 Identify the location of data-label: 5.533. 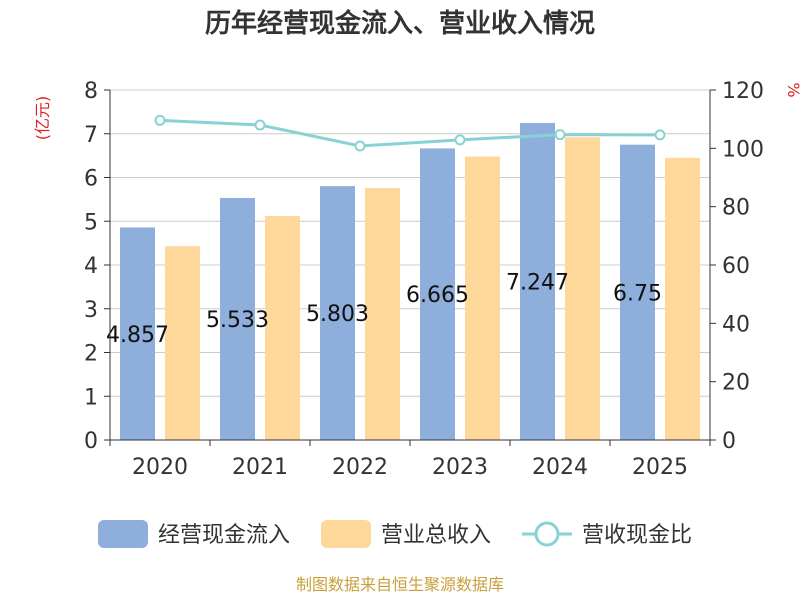
(237, 320).